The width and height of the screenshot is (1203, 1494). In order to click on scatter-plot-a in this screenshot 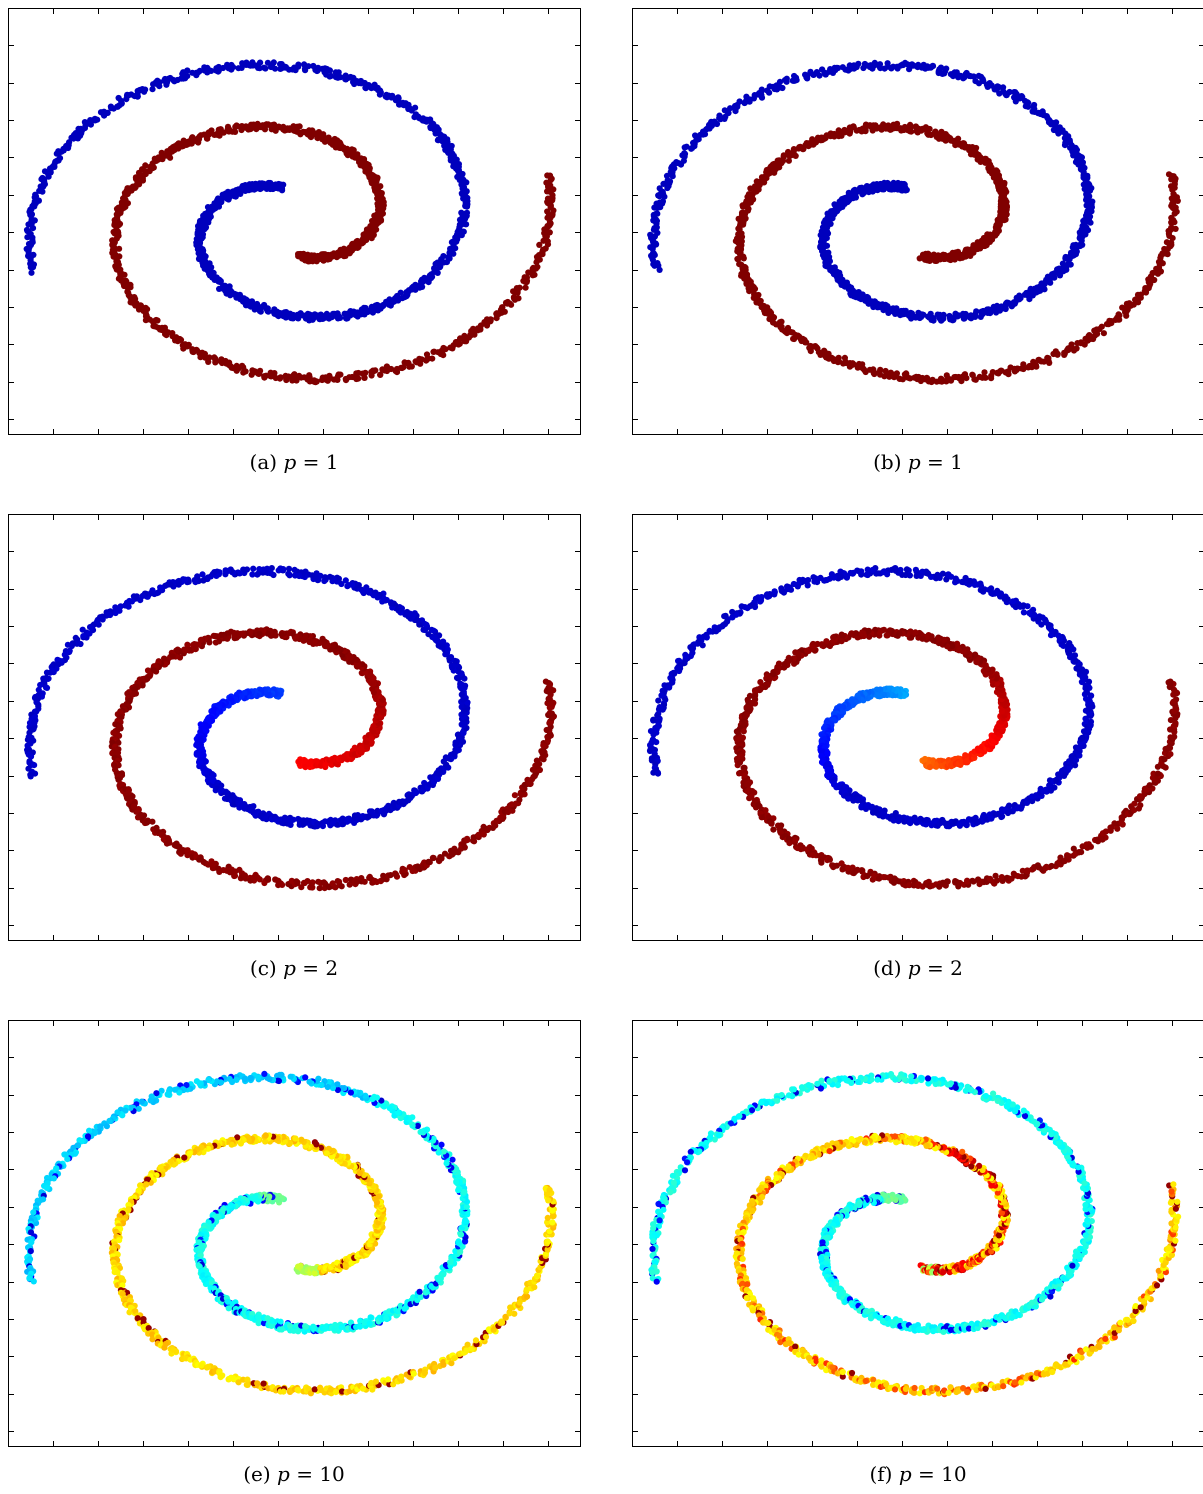, I will do `click(294, 221)`.